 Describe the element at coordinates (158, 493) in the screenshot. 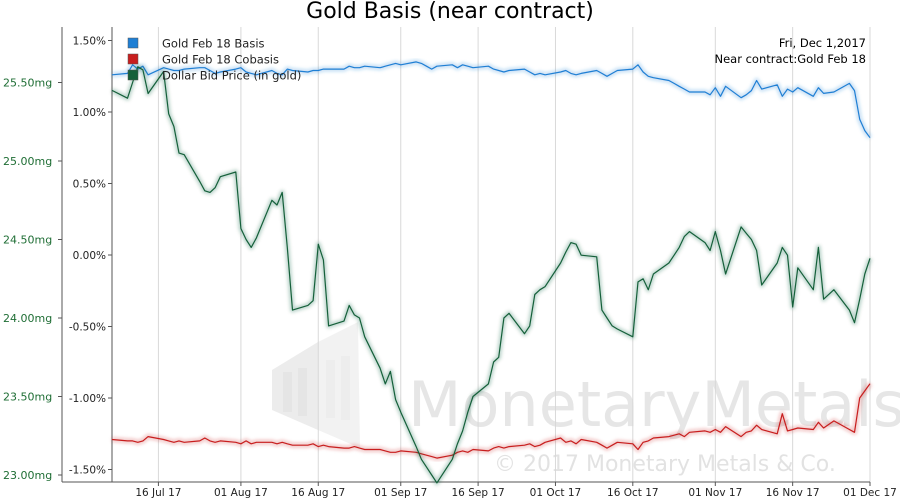

I see `x-tick-label: 16 Jul 17` at that location.